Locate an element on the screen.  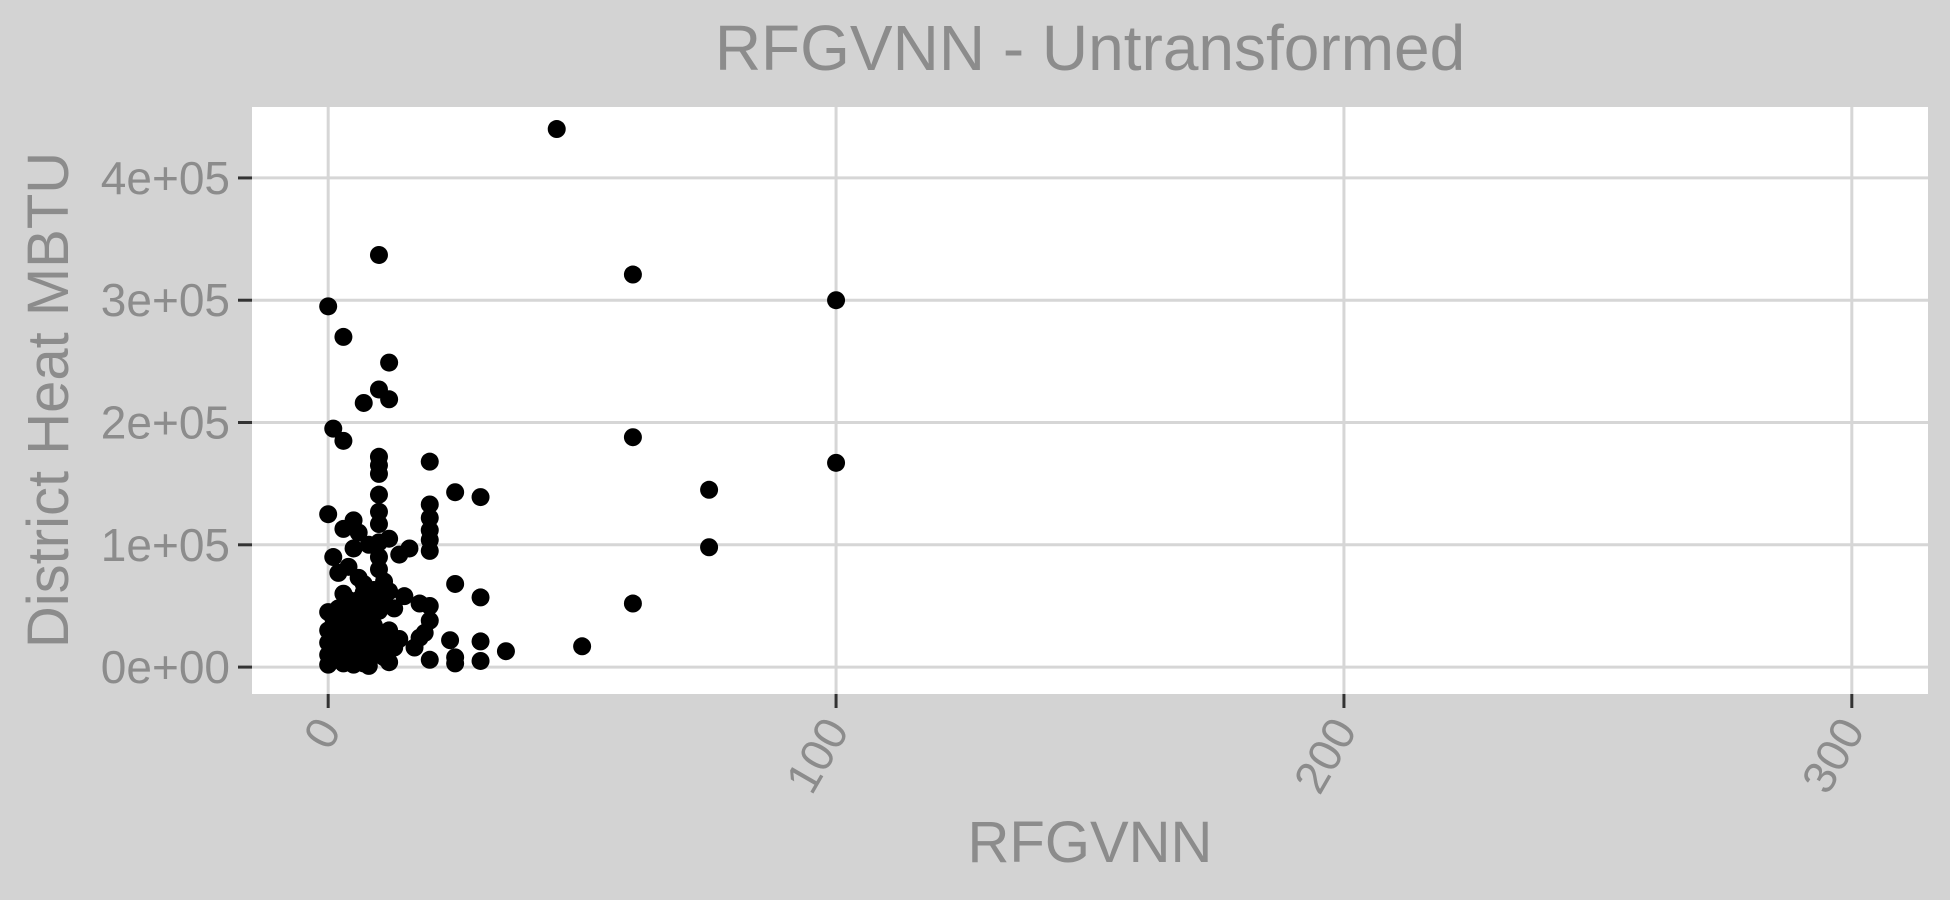
y-tick-label: 0e+00 is located at coordinates (165, 667).